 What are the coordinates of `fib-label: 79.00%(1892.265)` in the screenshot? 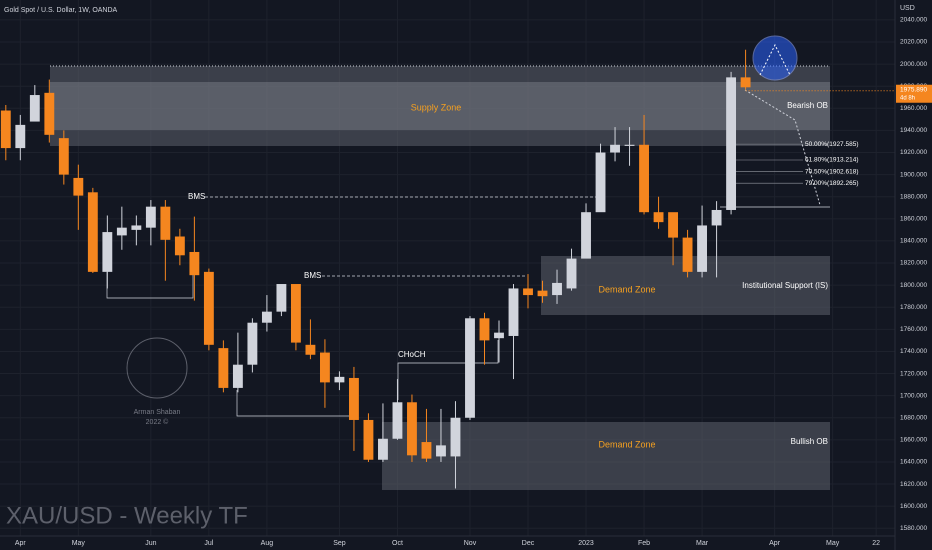 It's located at (832, 183).